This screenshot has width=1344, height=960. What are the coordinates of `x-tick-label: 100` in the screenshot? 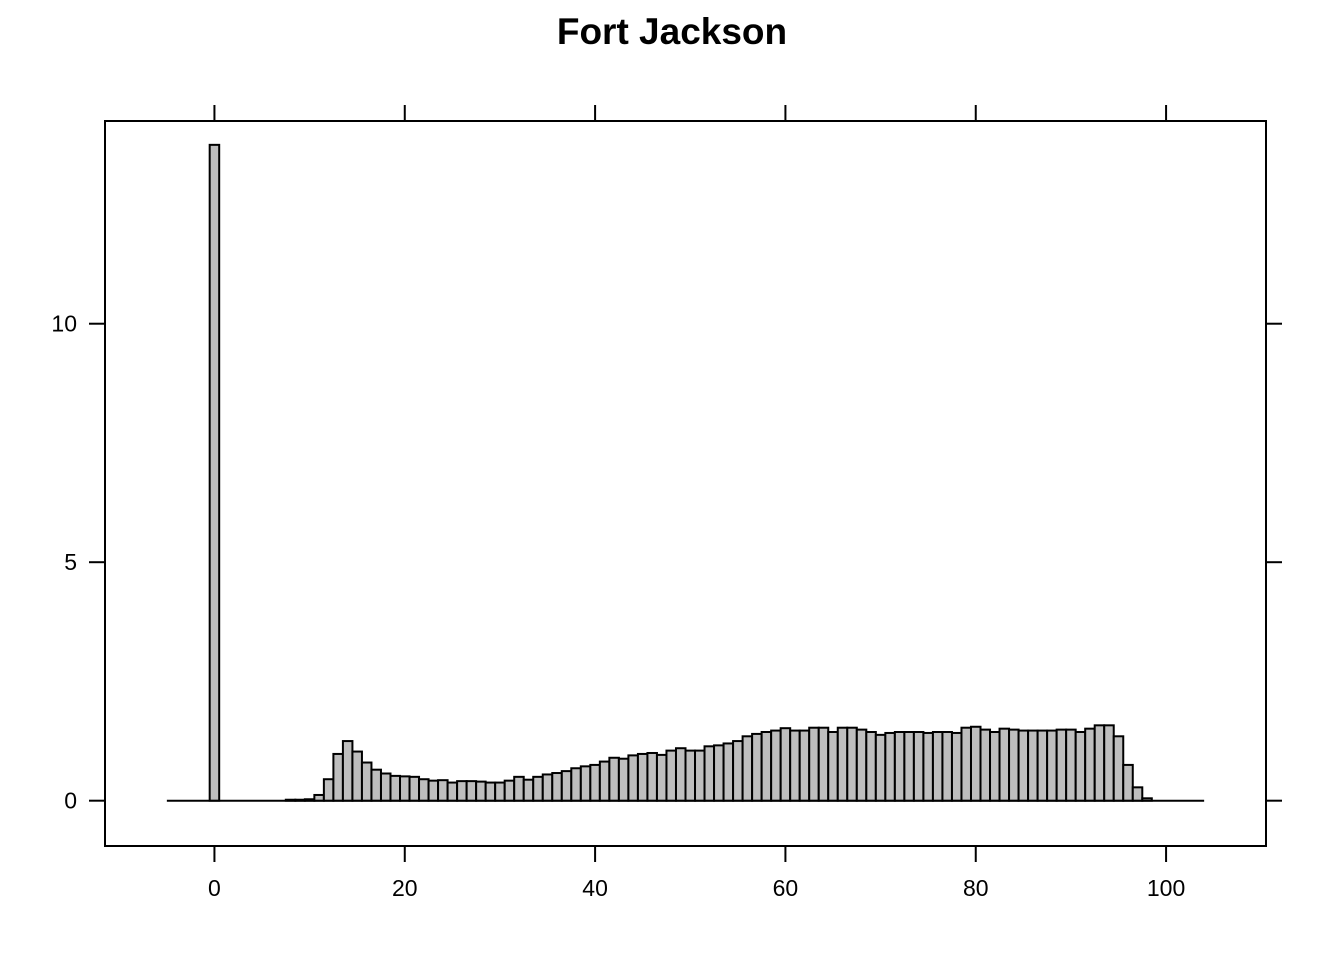 It's located at (1166, 888).